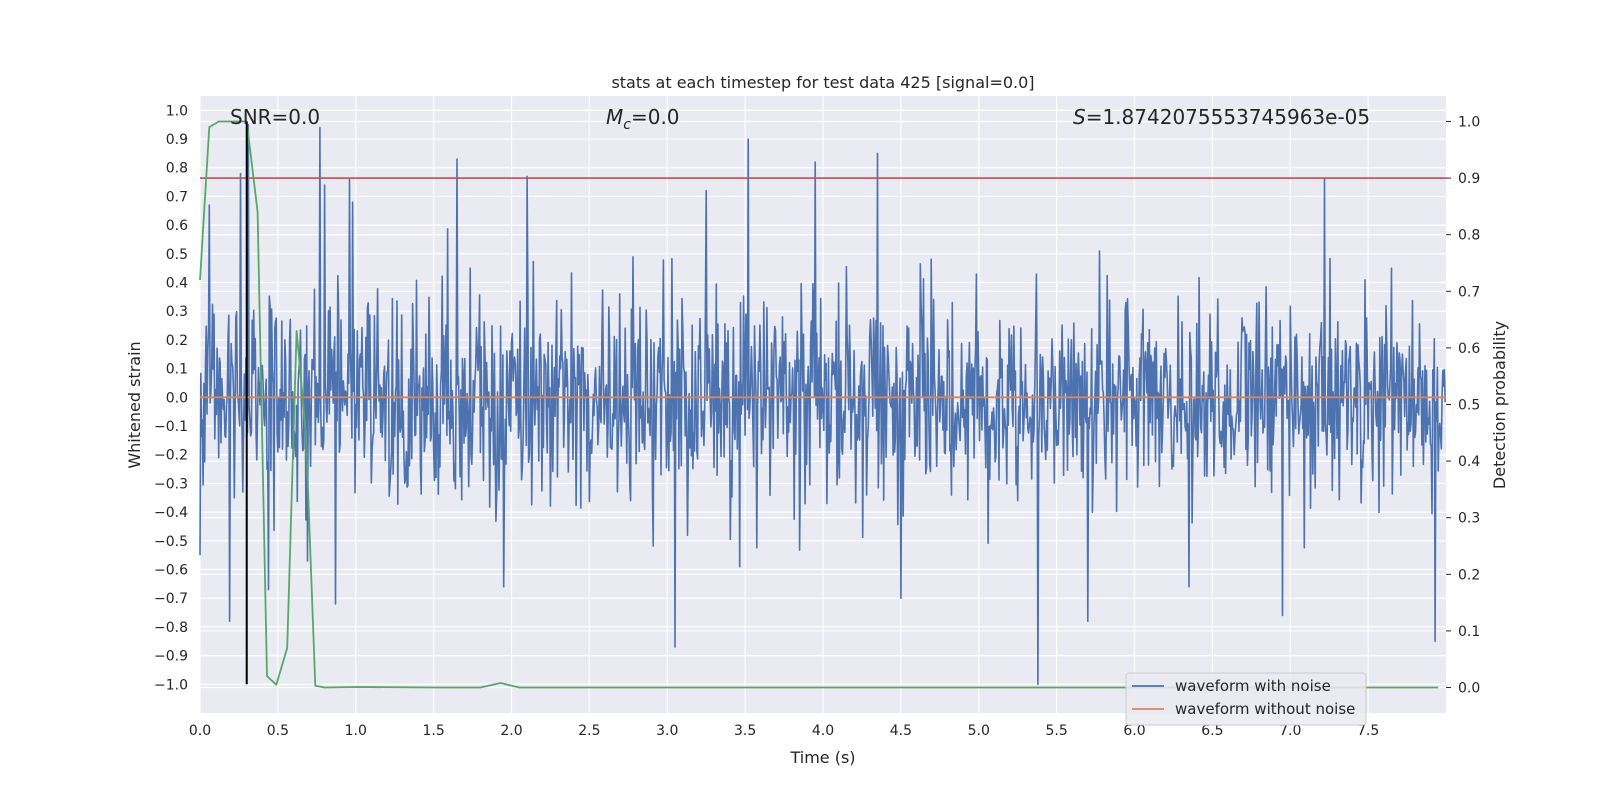 The width and height of the screenshot is (1600, 800). I want to click on y-right-tick-label: 0.5, so click(1469, 406).